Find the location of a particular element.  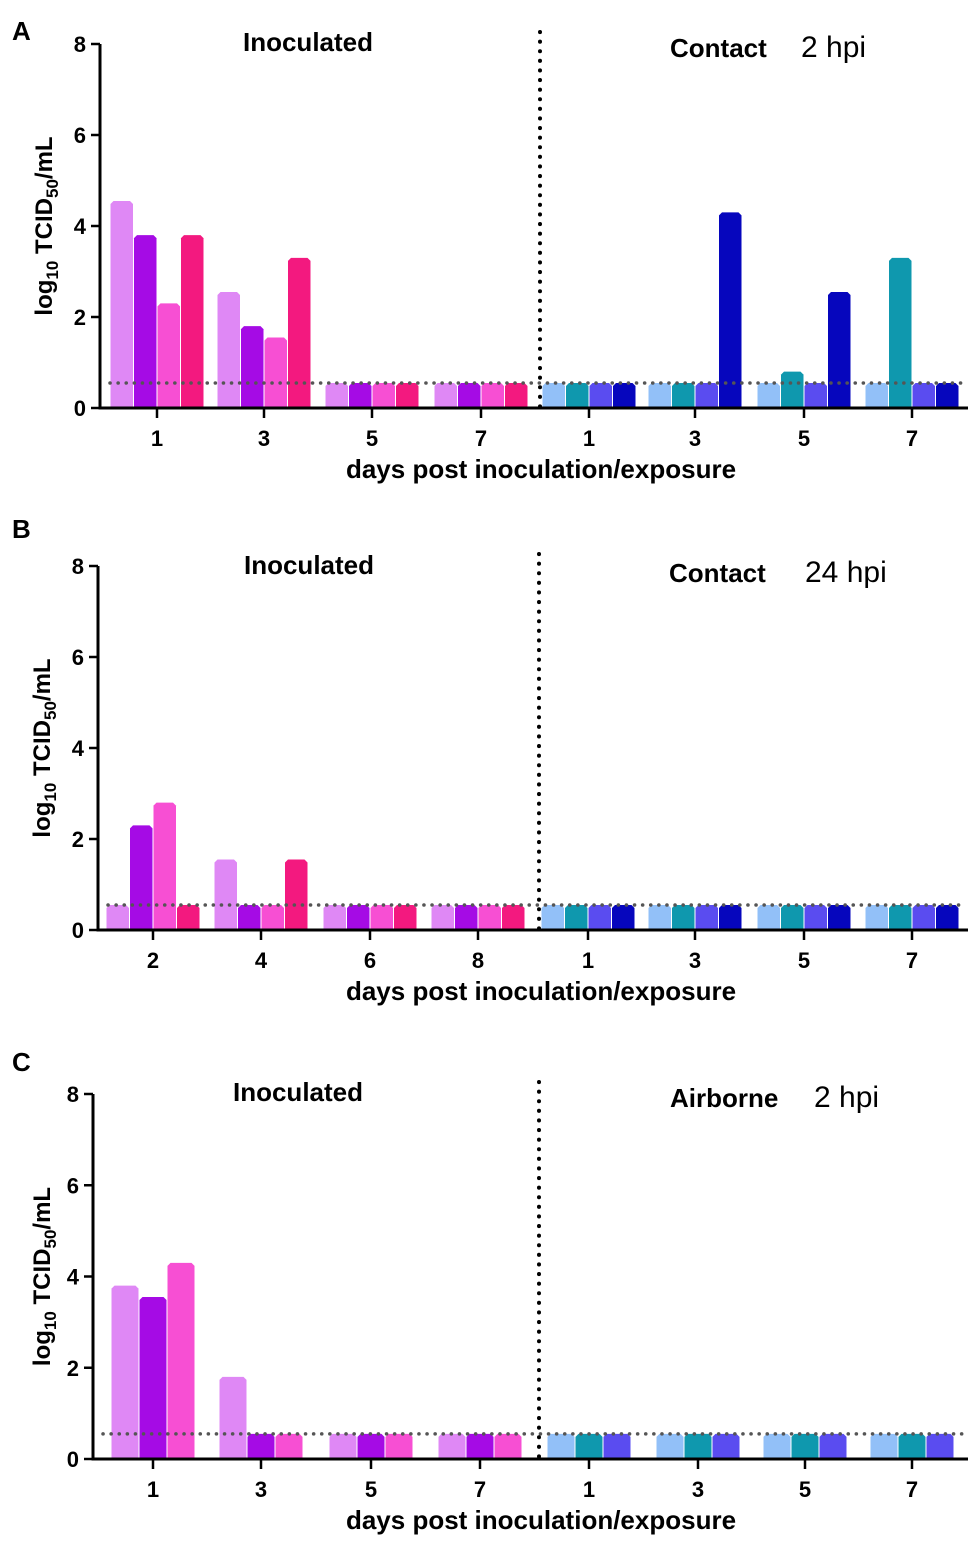

x-tick-label: 2 is located at coordinates (153, 960).